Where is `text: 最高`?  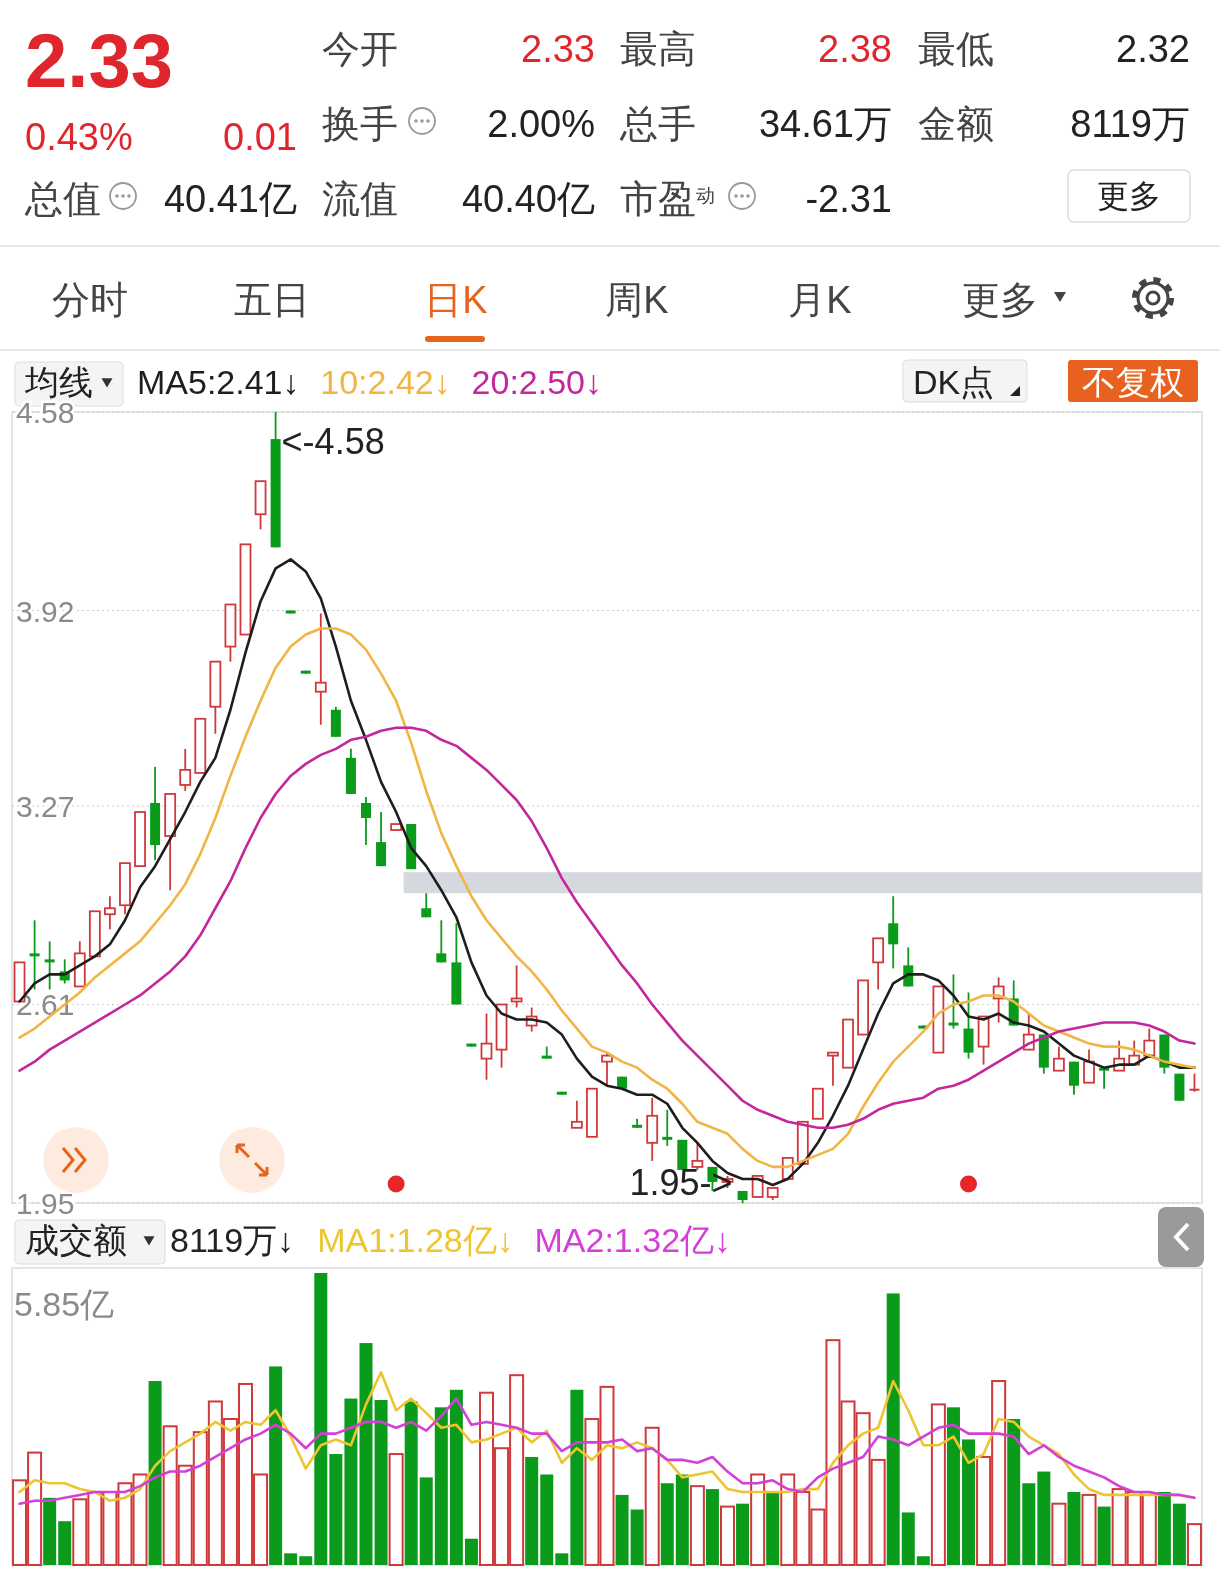 text: 最高 is located at coordinates (658, 49).